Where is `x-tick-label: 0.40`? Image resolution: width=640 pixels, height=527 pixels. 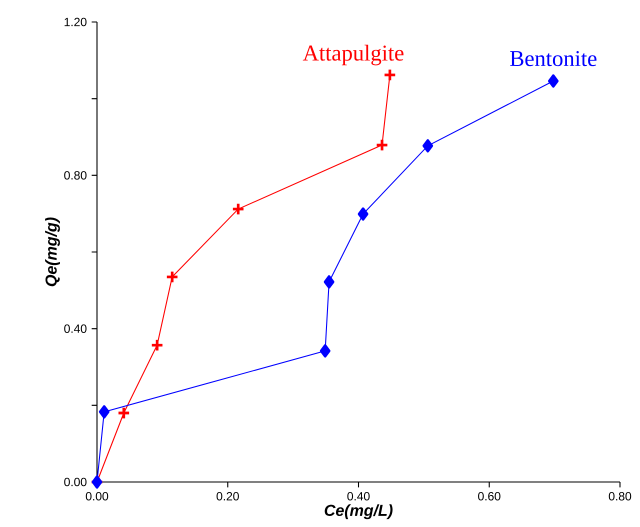
x-tick-label: 0.40 is located at coordinates (358, 496).